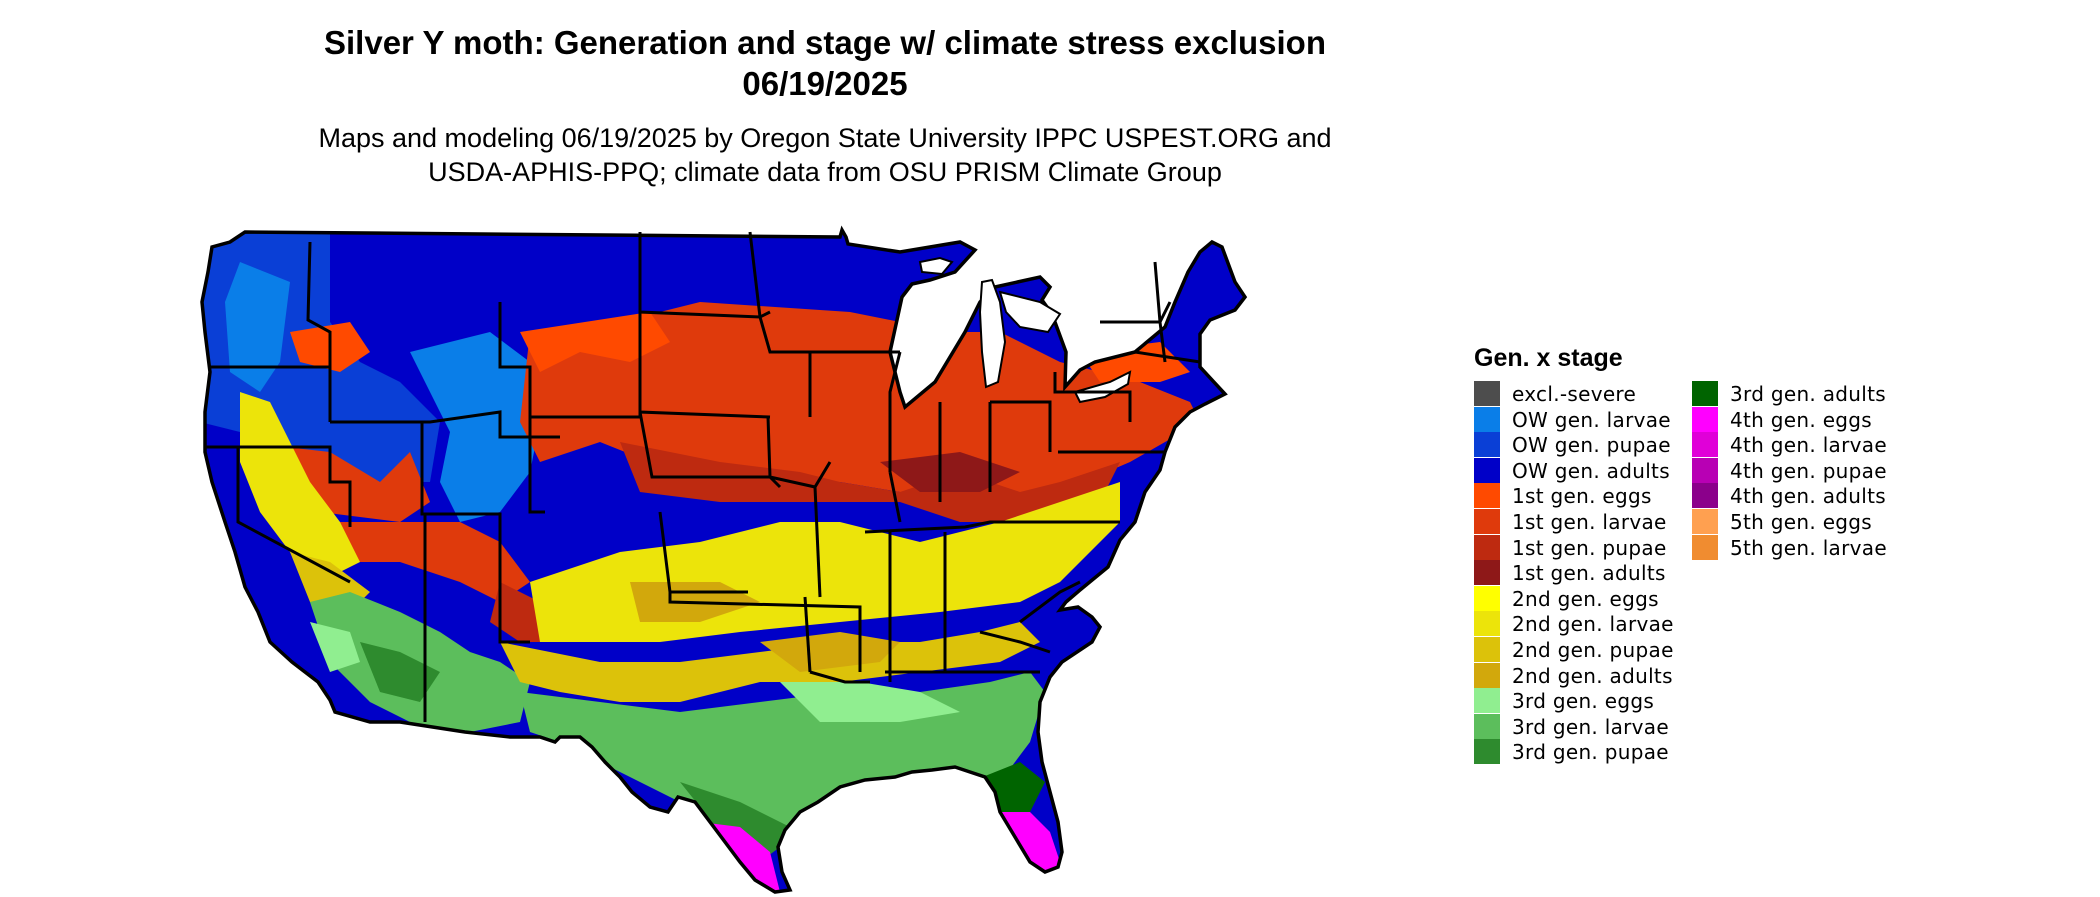 The height and width of the screenshot is (897, 2100). What do you see at coordinates (1589, 521) in the screenshot?
I see `legend-label: 1st gen. larvae` at bounding box center [1589, 521].